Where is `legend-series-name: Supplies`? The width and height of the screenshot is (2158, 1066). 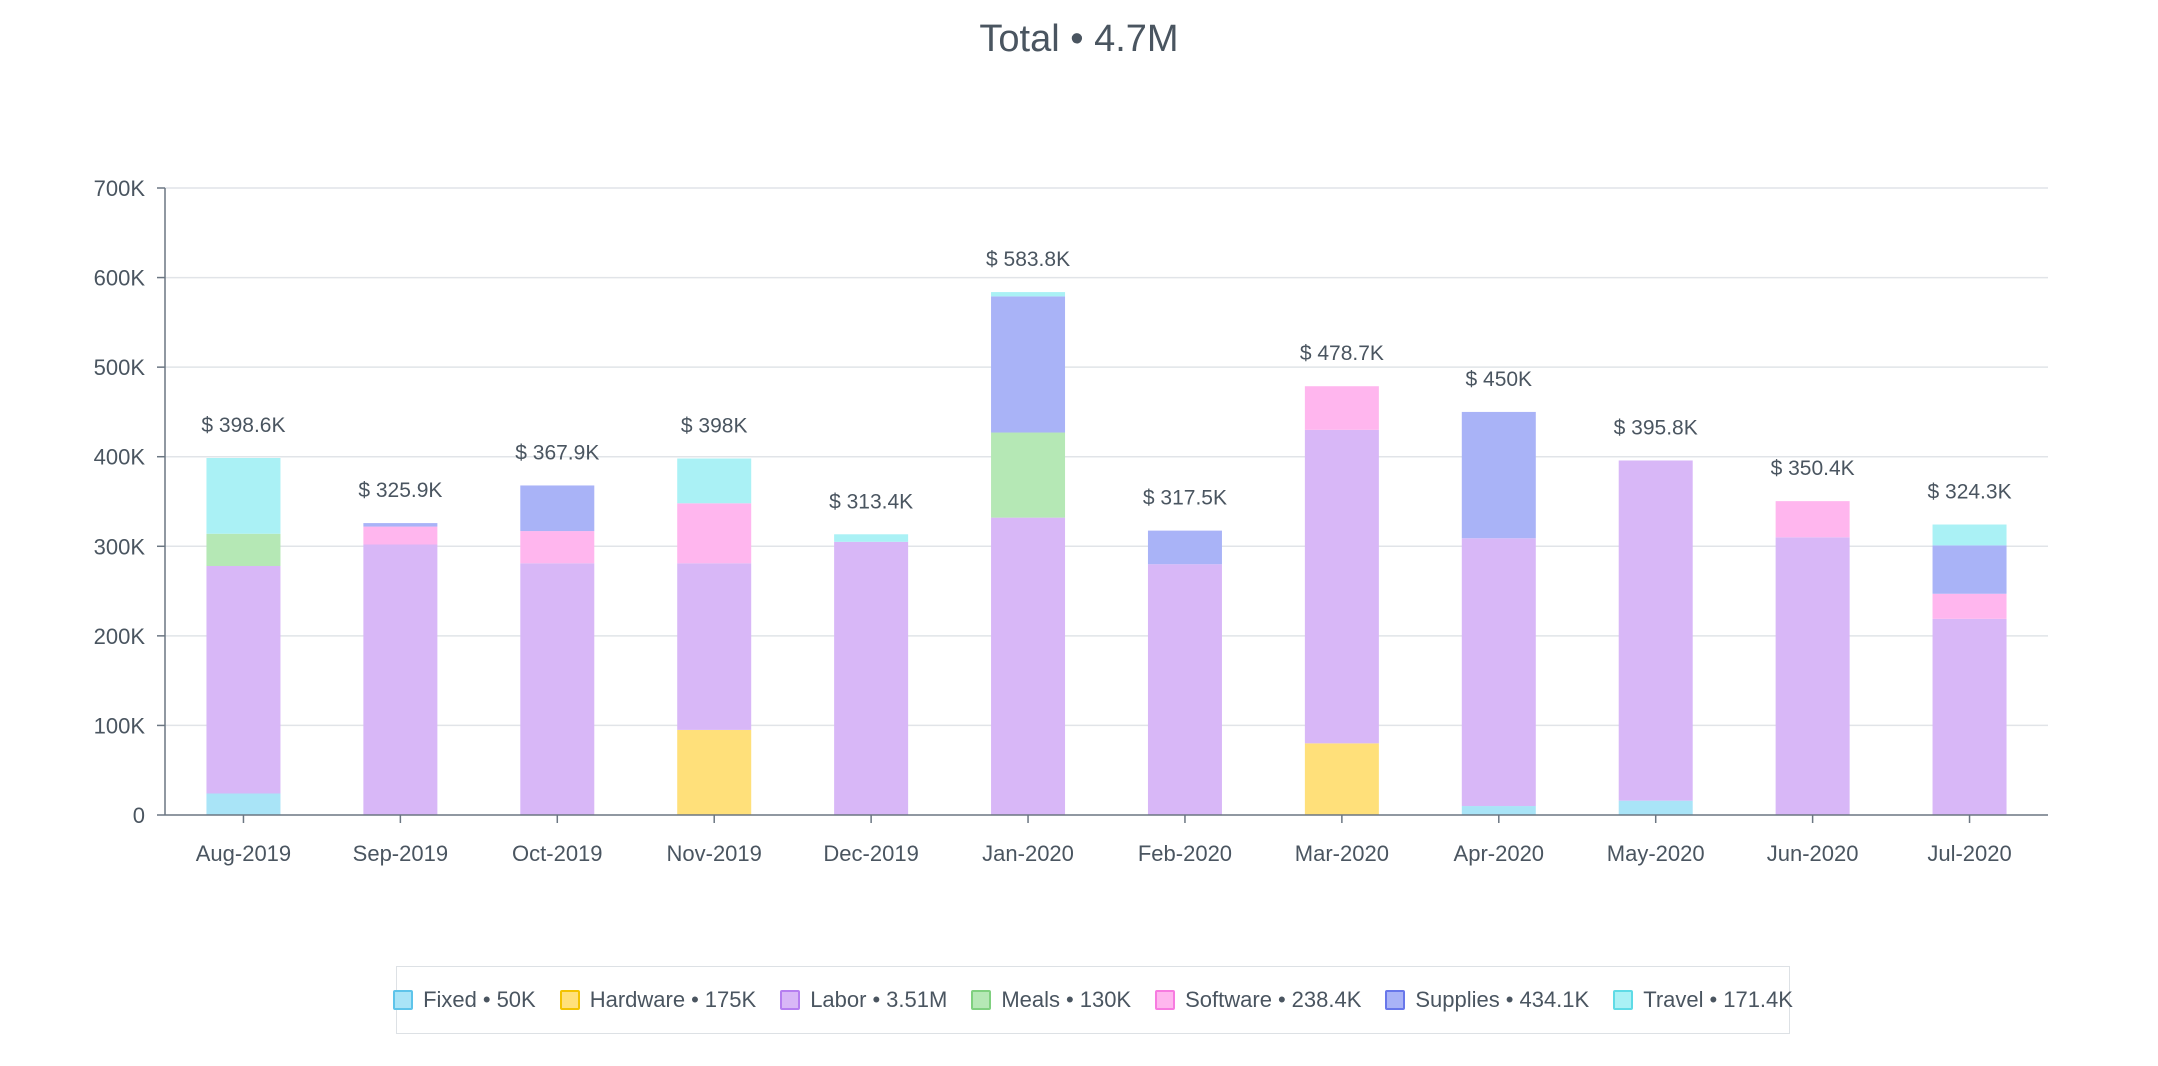 legend-series-name: Supplies is located at coordinates (1457, 999).